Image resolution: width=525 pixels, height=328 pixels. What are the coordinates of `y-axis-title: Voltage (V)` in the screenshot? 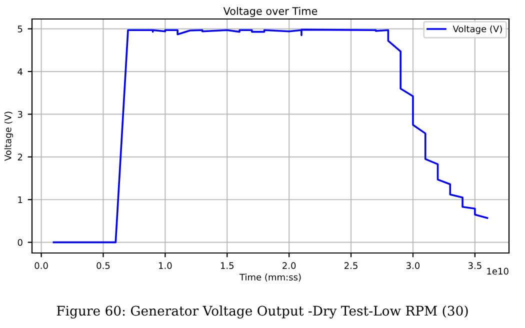 It's located at (9, 136).